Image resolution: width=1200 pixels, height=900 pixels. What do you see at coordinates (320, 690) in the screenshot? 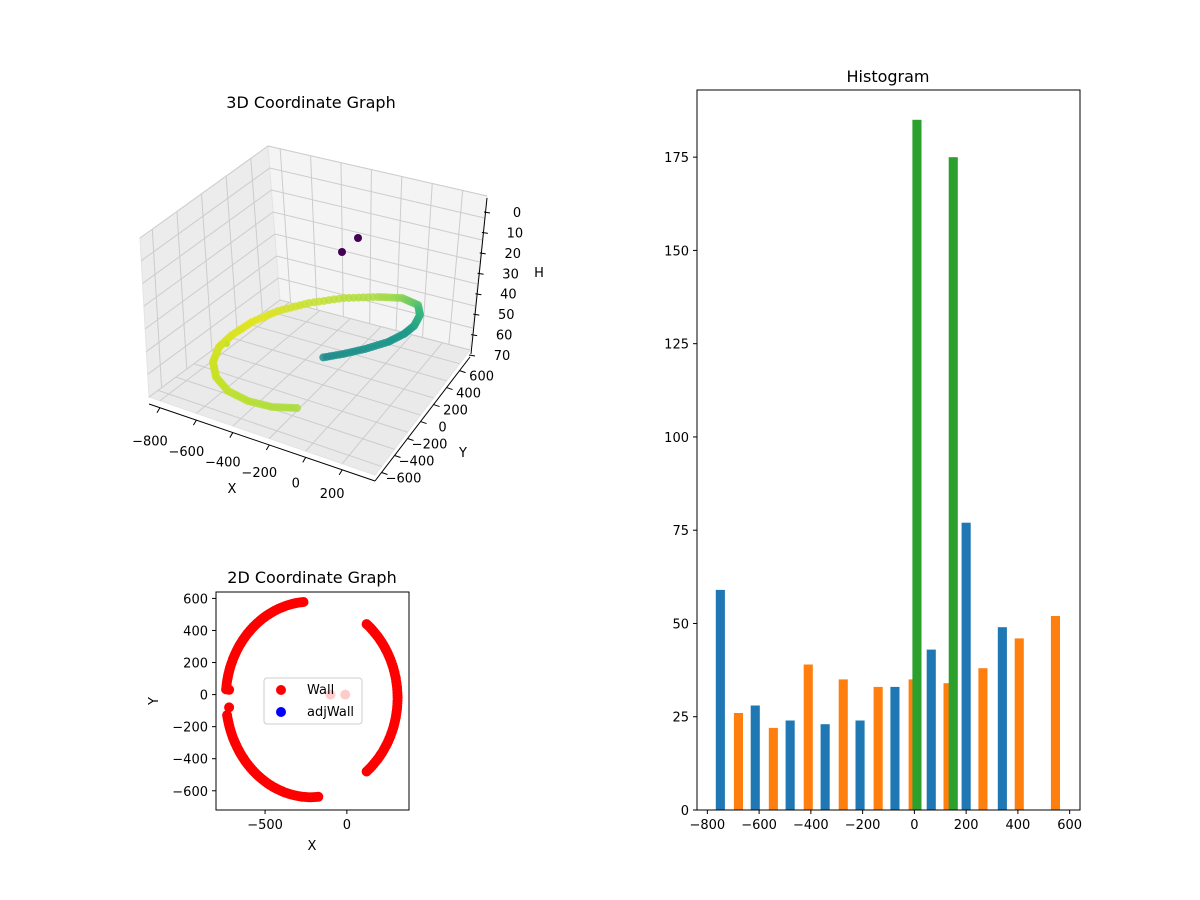
I see `legend-label-wall: Wall` at bounding box center [320, 690].